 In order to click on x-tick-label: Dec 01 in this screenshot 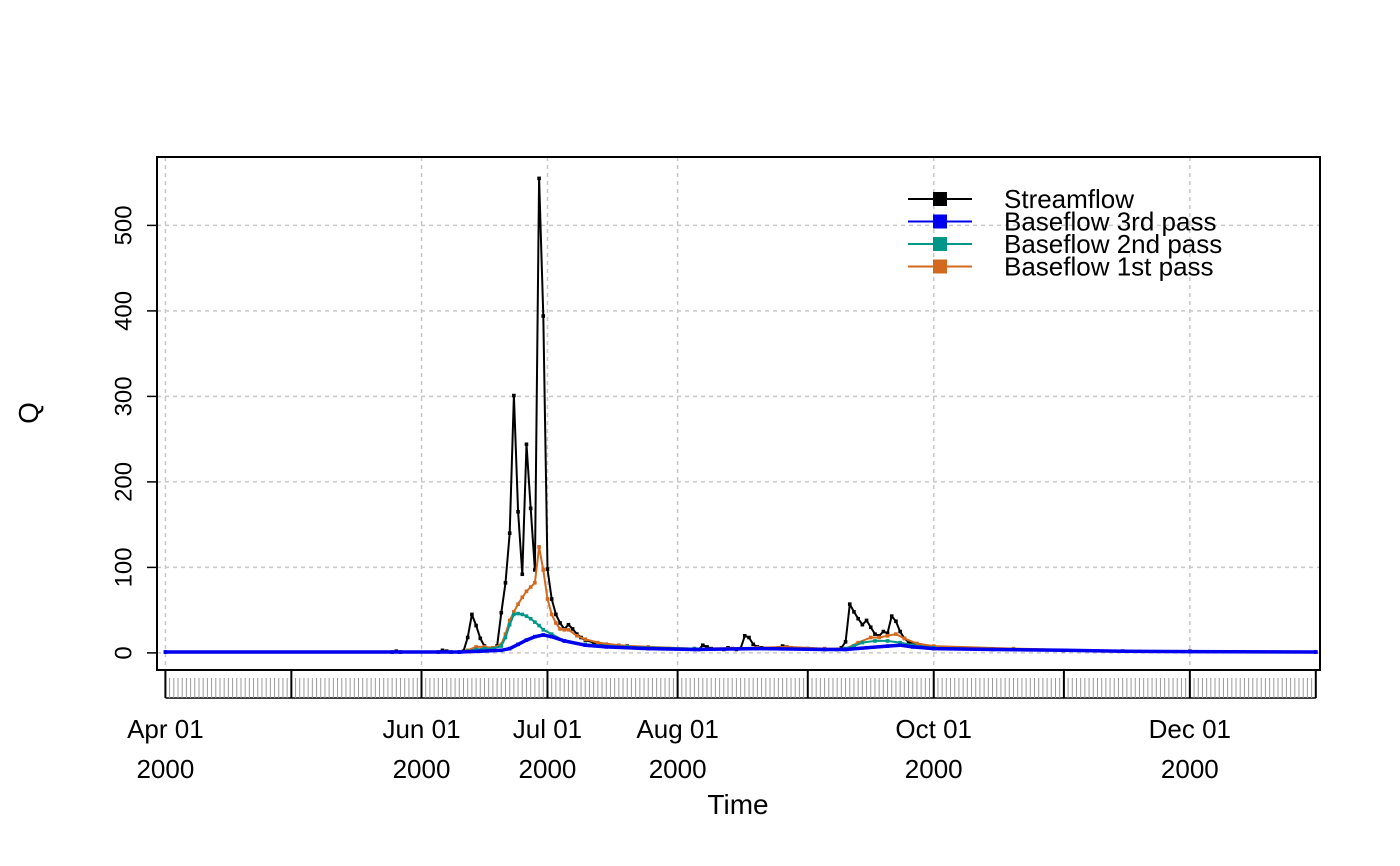, I will do `click(1190, 729)`.